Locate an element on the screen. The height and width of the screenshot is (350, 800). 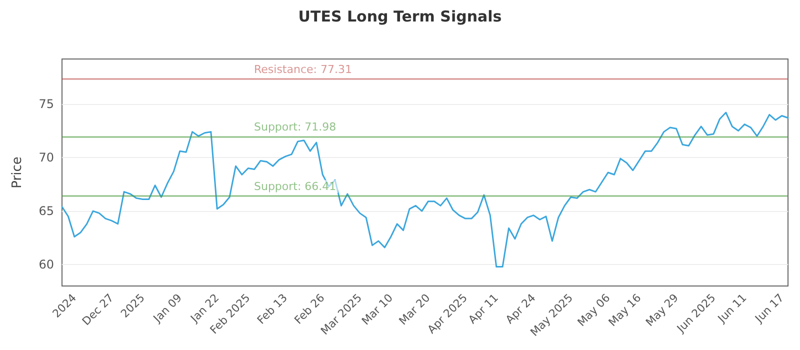
ref-line-label: Support: 71.98 is located at coordinates (295, 127).